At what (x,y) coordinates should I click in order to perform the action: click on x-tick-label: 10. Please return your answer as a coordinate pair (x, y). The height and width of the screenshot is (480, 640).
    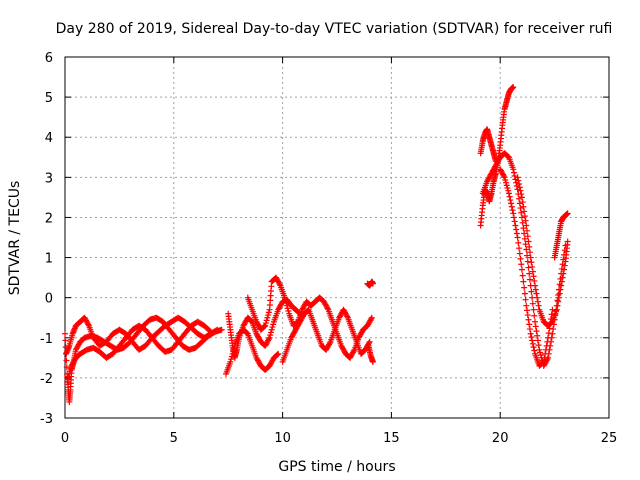
    Looking at the image, I should click on (282, 438).